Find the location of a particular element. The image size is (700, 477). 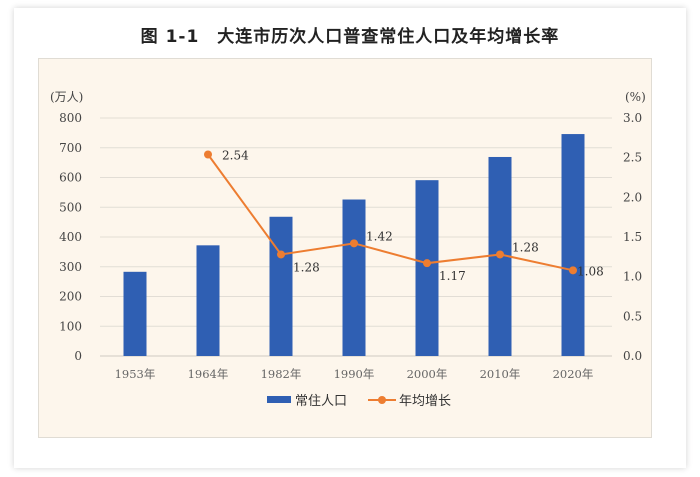

x-tick: 2000年 is located at coordinates (427, 374).